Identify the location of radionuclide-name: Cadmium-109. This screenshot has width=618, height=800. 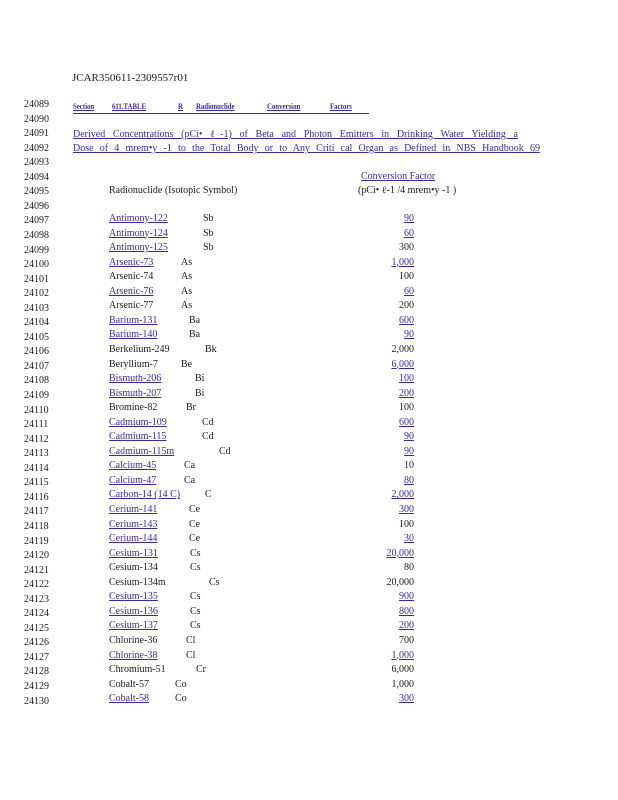
(138, 422).